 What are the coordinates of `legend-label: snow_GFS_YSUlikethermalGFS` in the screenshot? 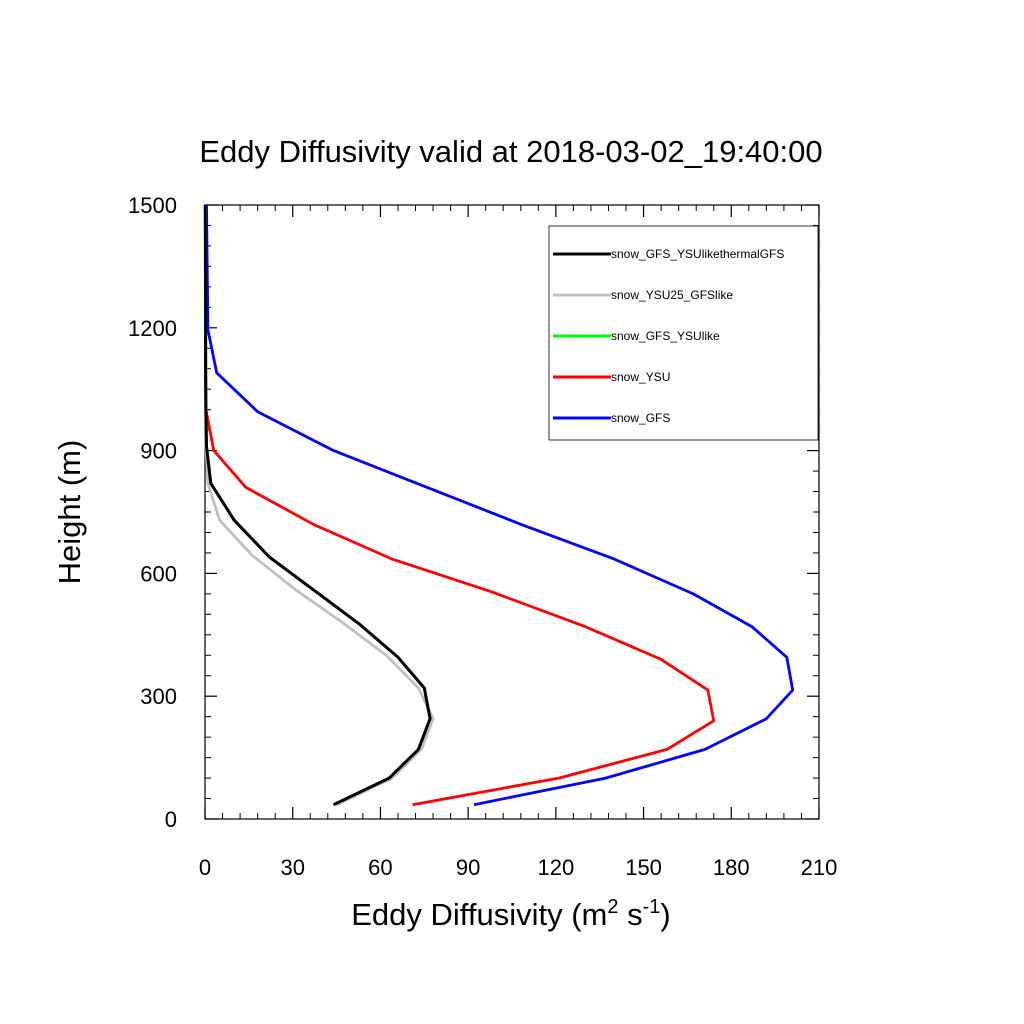 It's located at (697, 254).